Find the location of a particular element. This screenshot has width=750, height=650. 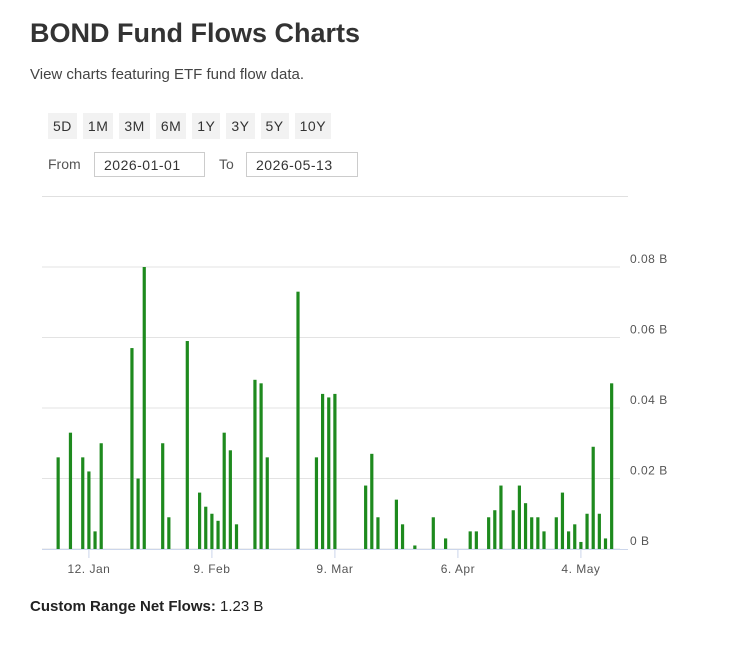

y-tick-label: 0 B is located at coordinates (640, 541).